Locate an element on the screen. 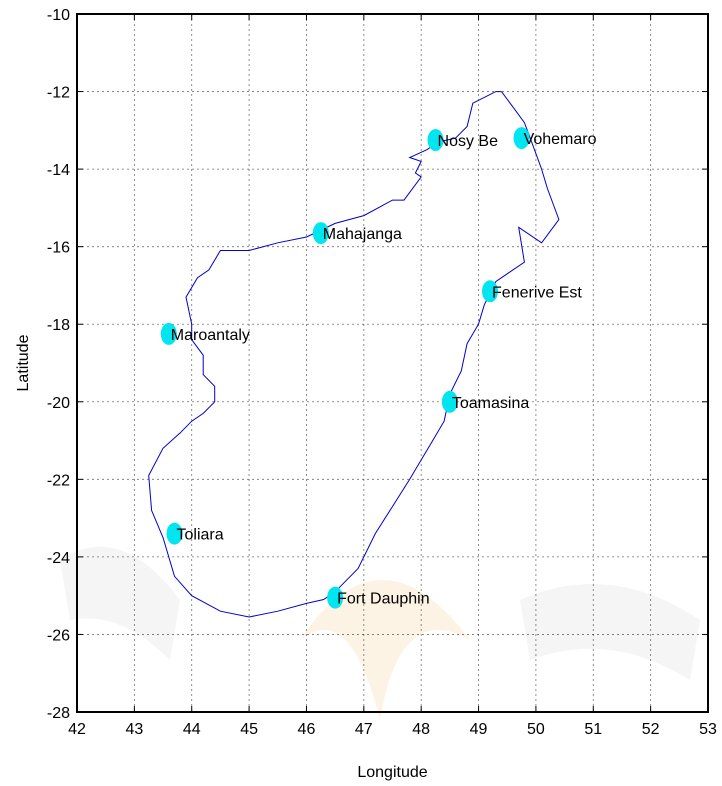 This screenshot has height=786, width=722. x-tick-label: 48 is located at coordinates (421, 729).